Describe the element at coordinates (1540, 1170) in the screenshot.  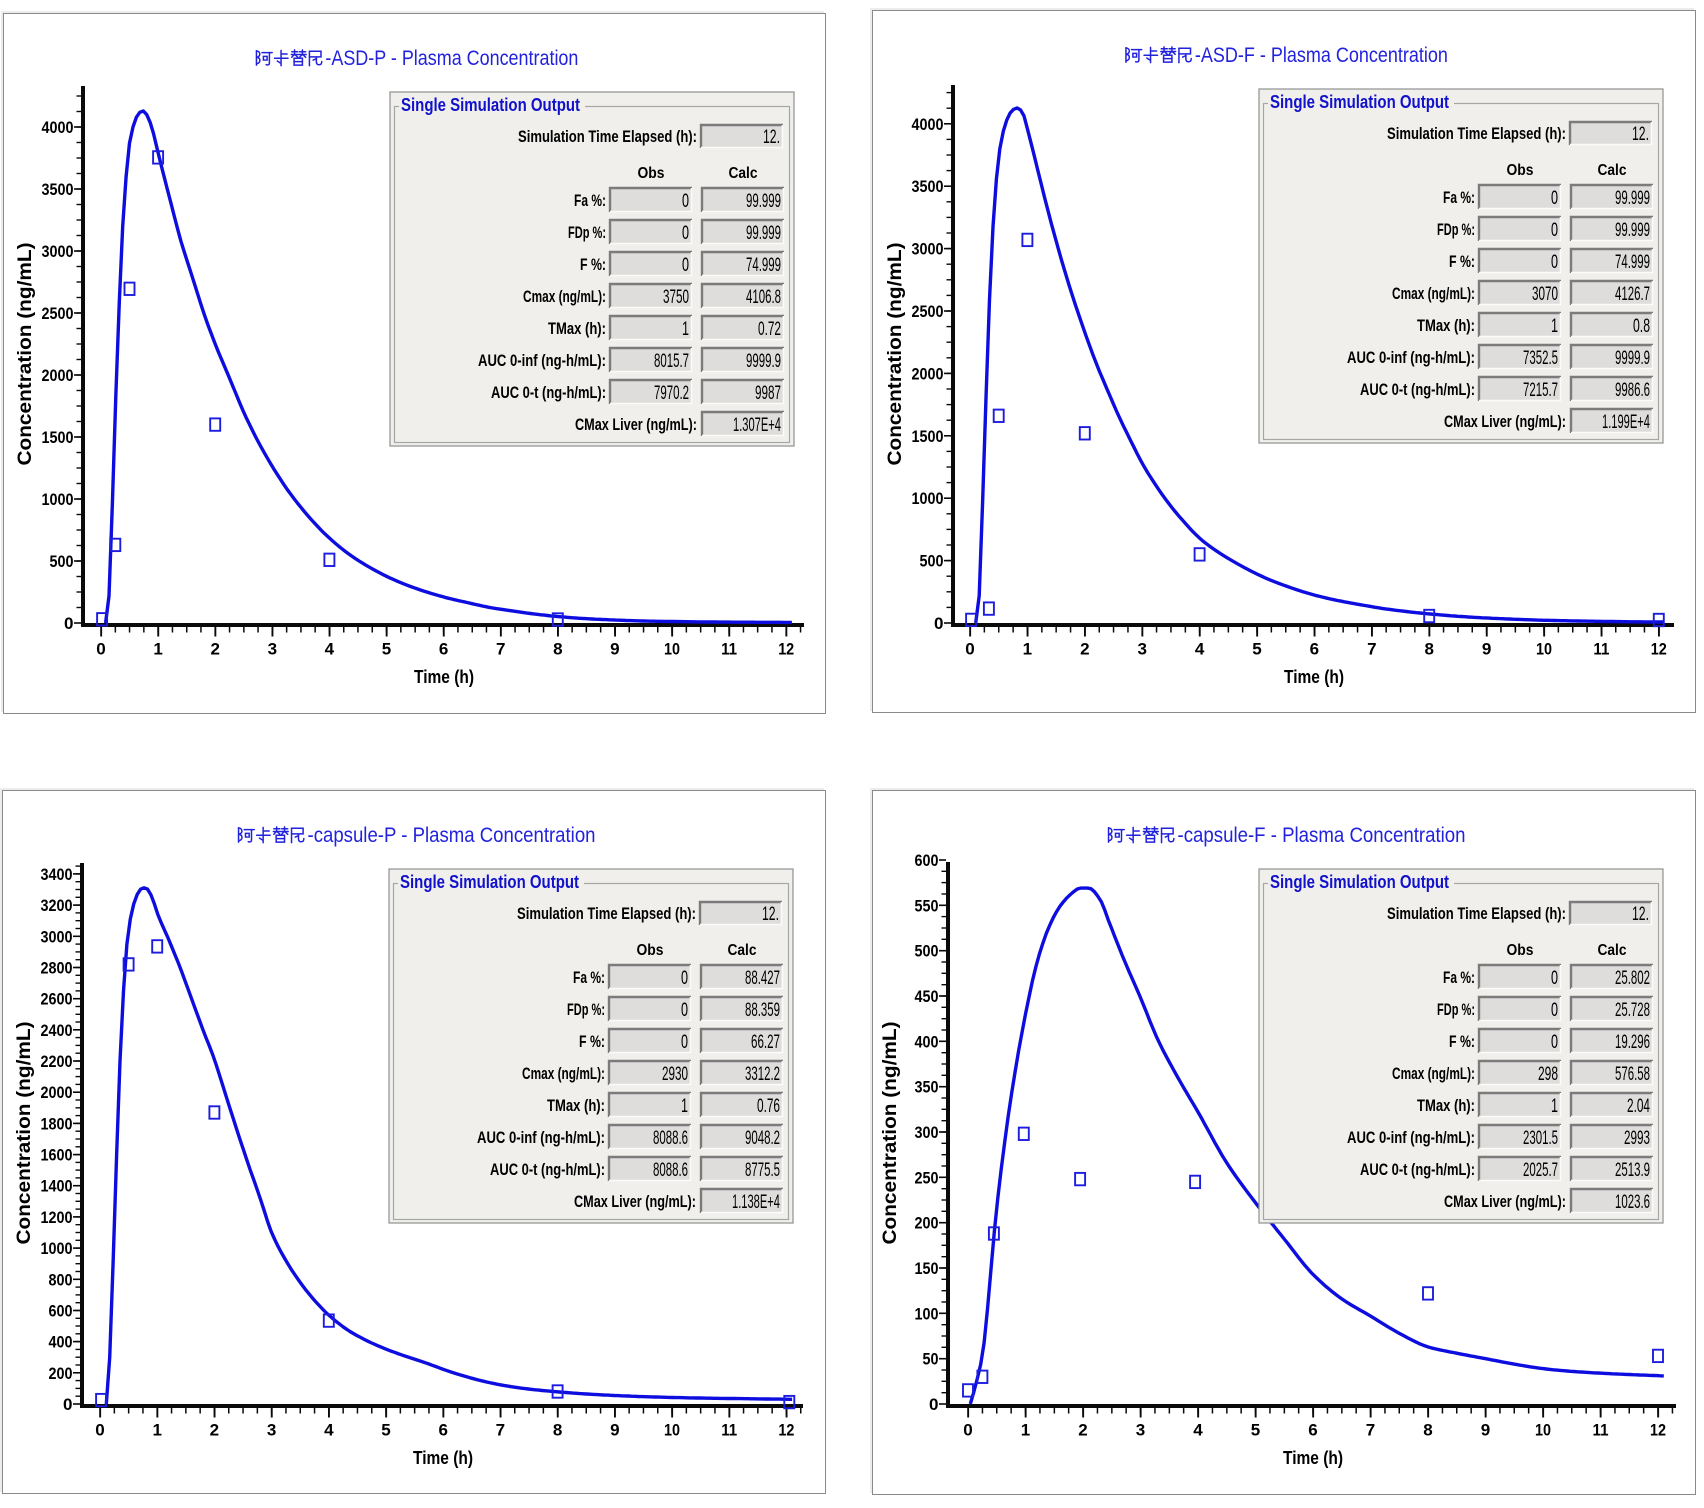
I see `svg-text: 2025.7` at that location.